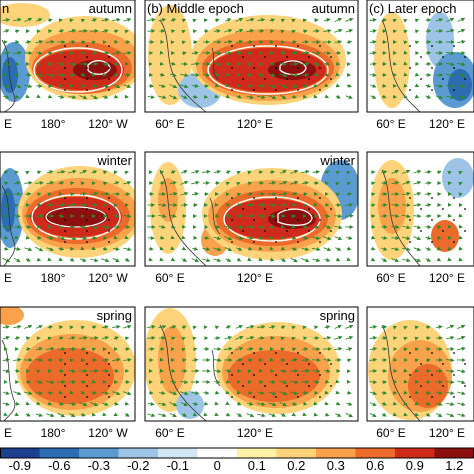 The width and height of the screenshot is (474, 474). I want to click on x-tick-label: 120° W, so click(108, 433).